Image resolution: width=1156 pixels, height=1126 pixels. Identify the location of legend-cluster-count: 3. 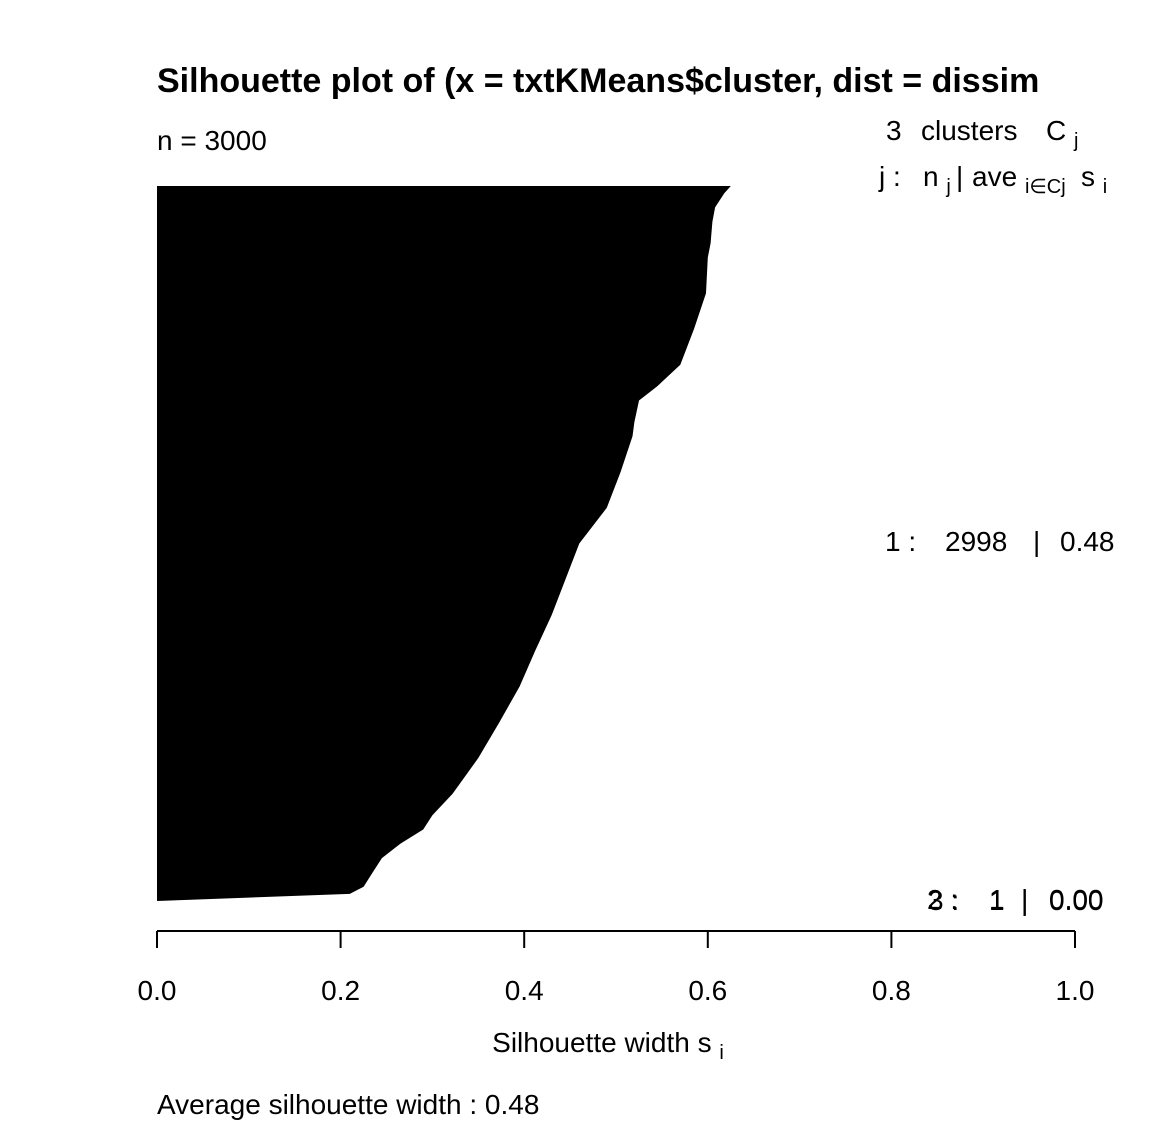
(894, 130).